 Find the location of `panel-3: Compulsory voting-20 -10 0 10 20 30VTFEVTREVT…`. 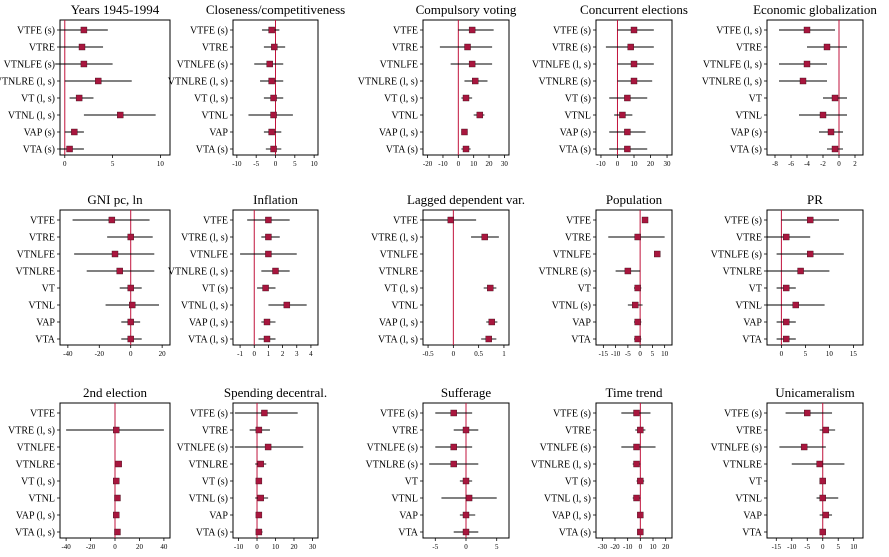

panel-3: Compulsory voting-20 -10 0 10 20 30VTFEVTREVT… is located at coordinates (437, 85).